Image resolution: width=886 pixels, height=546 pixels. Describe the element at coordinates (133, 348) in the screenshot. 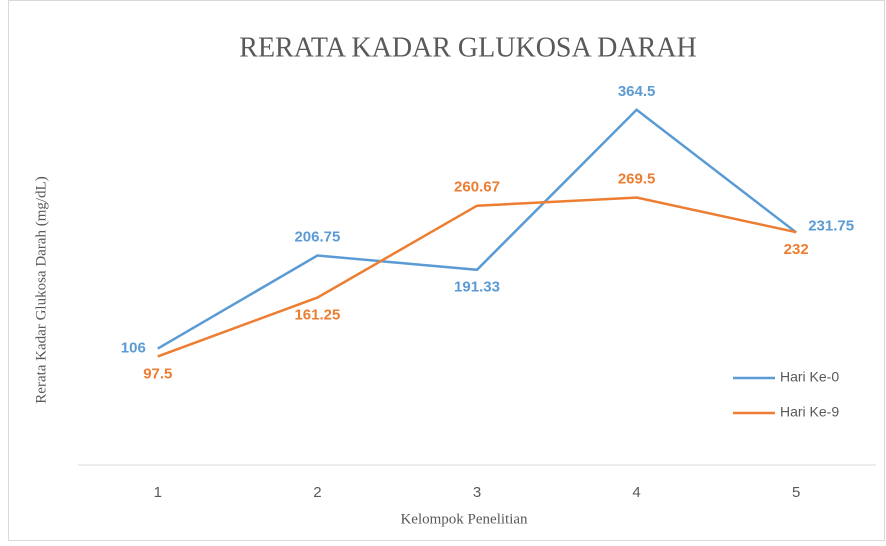

I see `data-label: 106` at that location.